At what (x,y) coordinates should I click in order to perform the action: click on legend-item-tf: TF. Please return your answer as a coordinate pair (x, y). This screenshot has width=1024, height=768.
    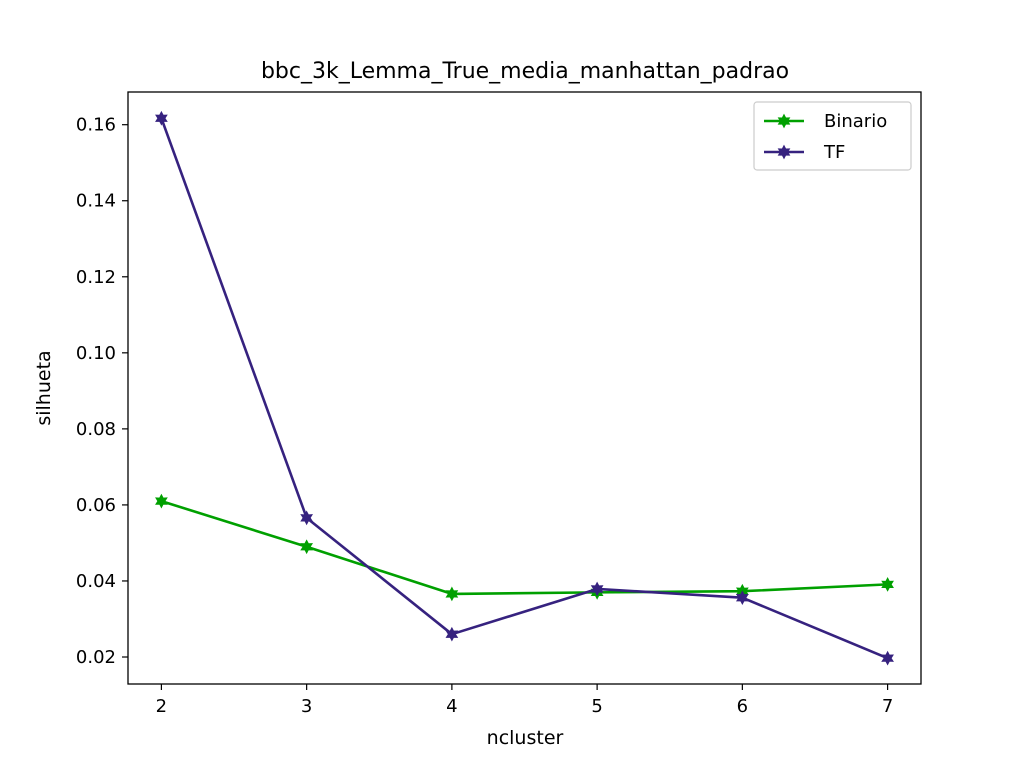
    Looking at the image, I should click on (804, 152).